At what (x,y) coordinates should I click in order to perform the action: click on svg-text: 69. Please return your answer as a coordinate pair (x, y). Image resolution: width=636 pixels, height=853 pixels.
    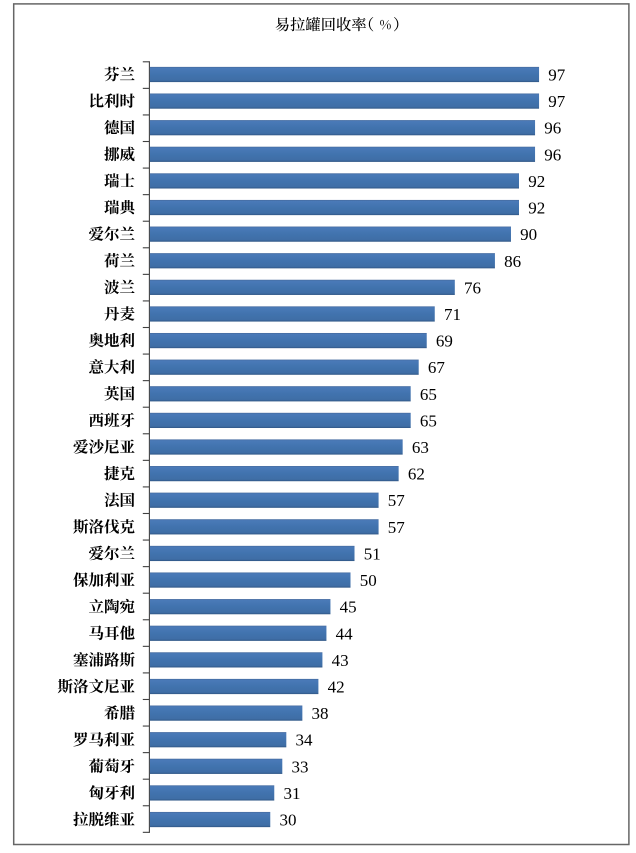
    Looking at the image, I should click on (444, 341).